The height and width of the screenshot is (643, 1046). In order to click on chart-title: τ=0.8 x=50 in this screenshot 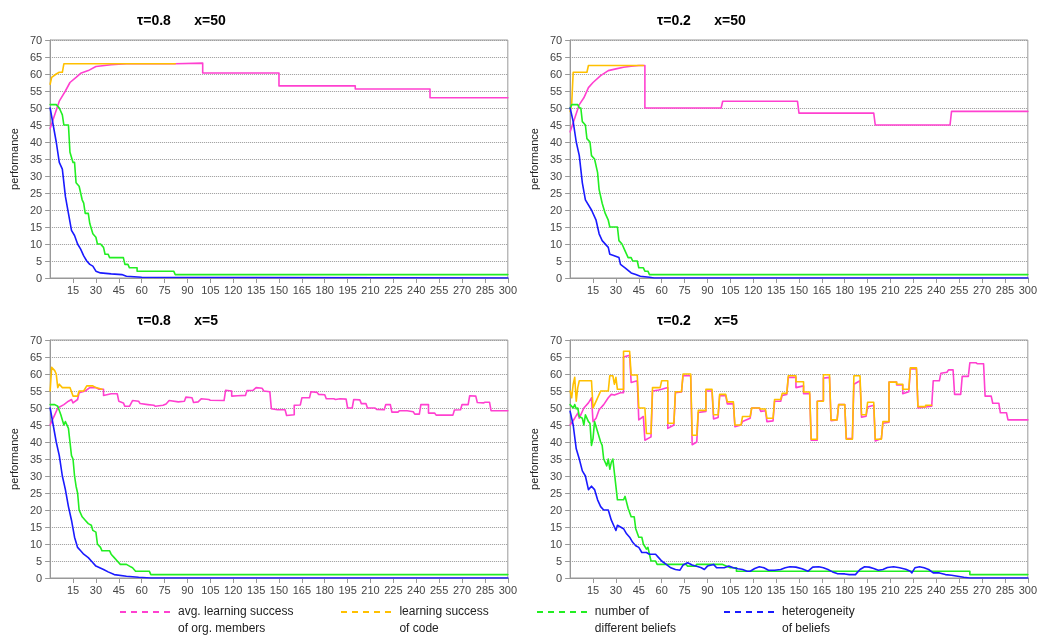, I will do `click(181, 20)`.